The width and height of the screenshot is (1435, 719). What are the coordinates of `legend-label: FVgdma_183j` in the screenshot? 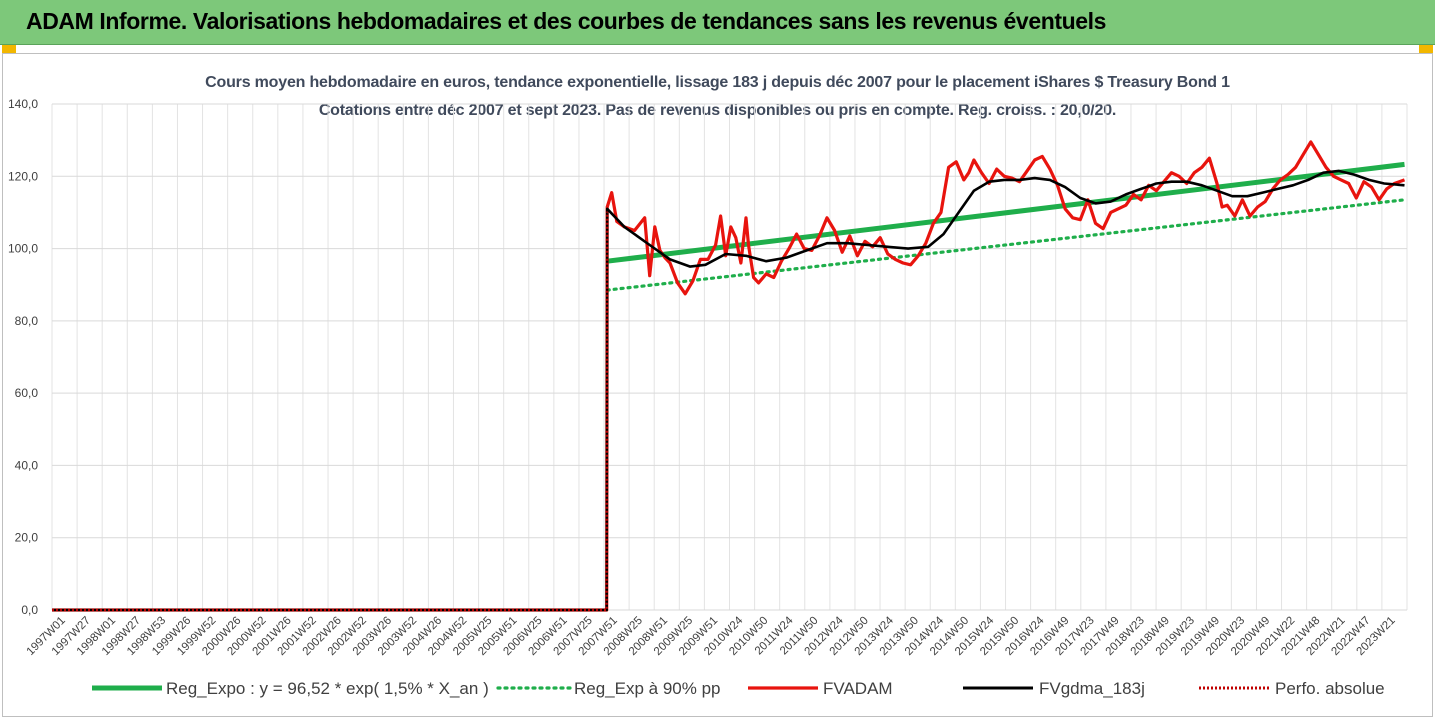 It's located at (1092, 688).